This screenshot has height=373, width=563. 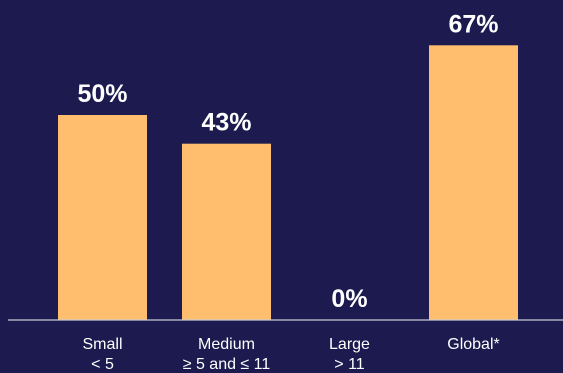 What do you see at coordinates (349, 299) in the screenshot?
I see `data-label-large: 0%` at bounding box center [349, 299].